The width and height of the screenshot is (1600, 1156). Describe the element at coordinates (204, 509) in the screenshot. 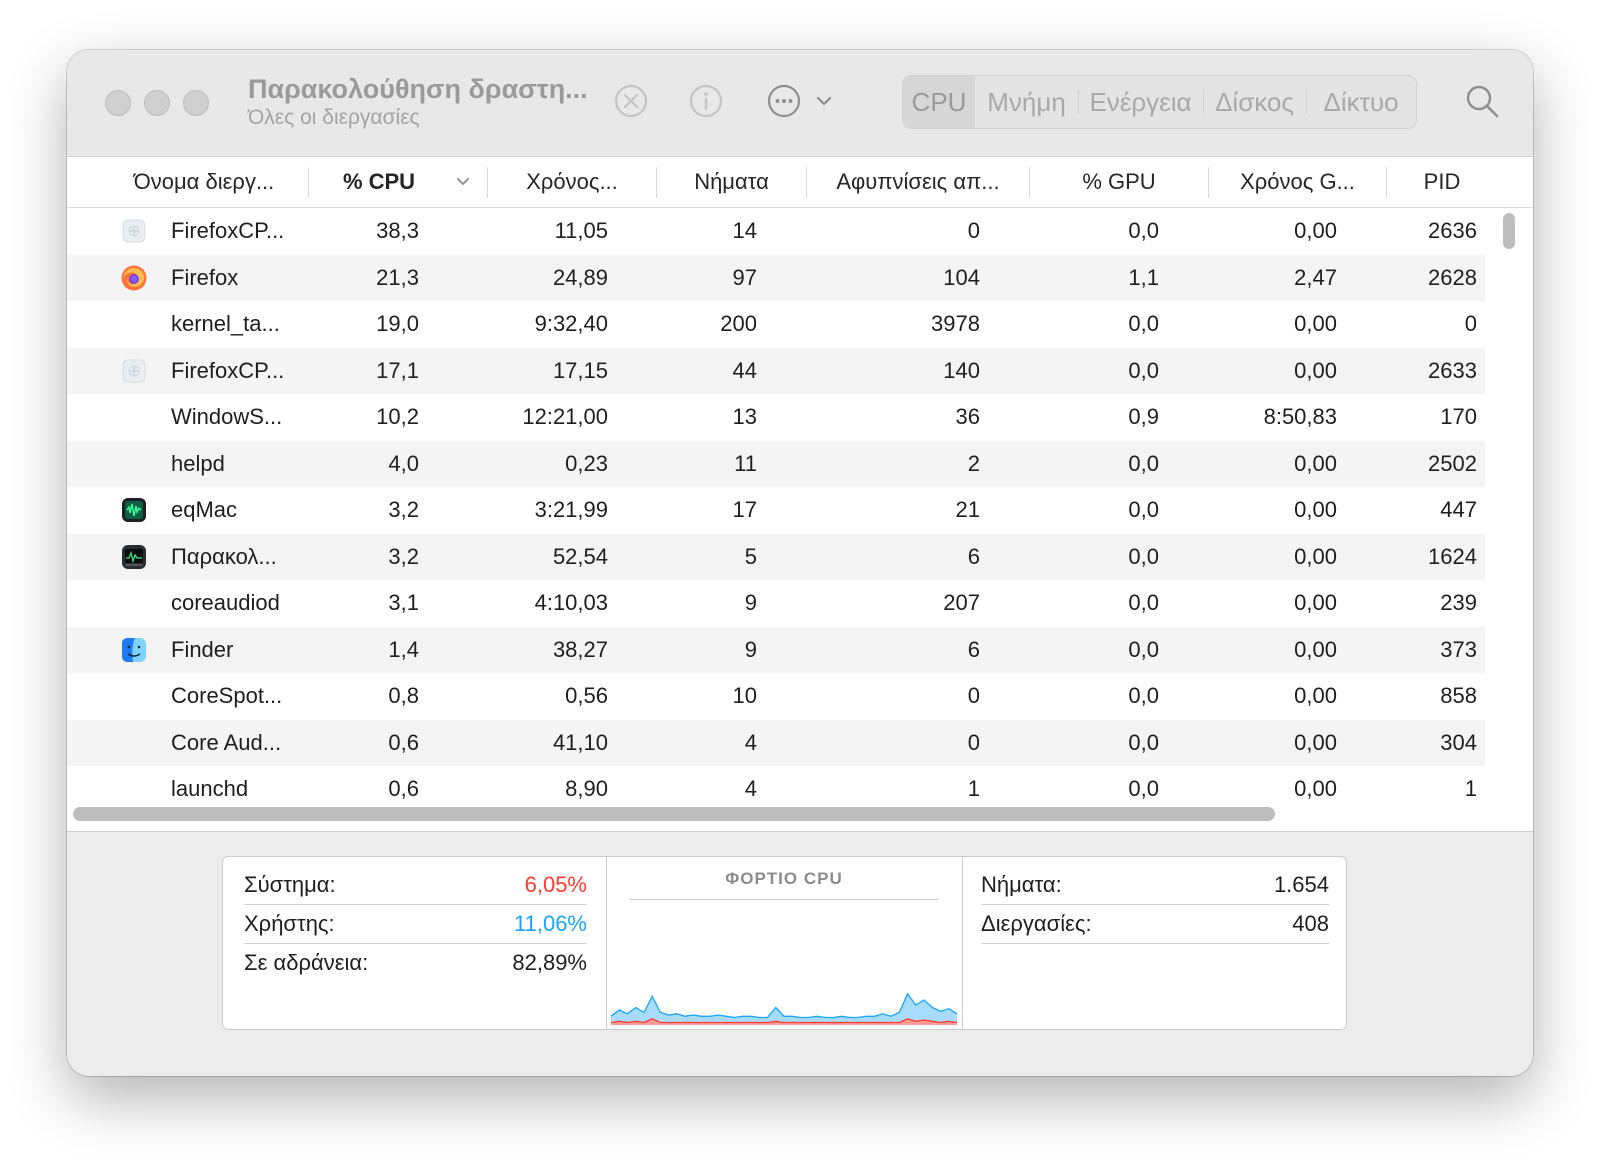

I see `cell-process-name: eqMac` at that location.